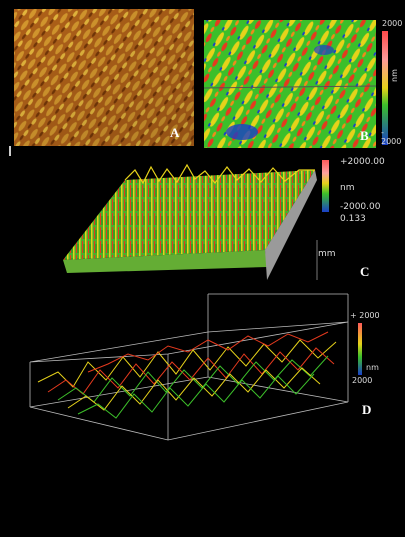 The width and height of the screenshot is (405, 537). Describe the element at coordinates (364, 135) in the screenshot. I see `panel-b-label: B` at that location.